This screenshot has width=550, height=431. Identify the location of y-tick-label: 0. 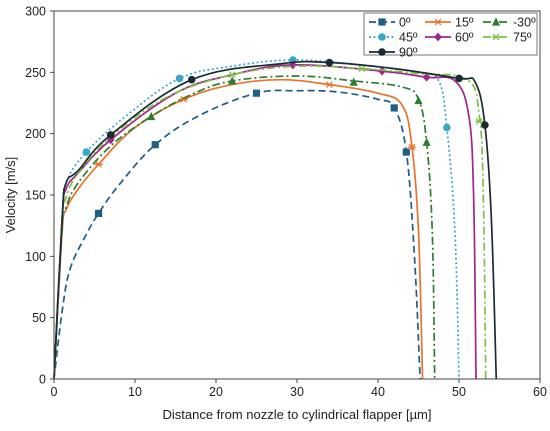
(42, 380).